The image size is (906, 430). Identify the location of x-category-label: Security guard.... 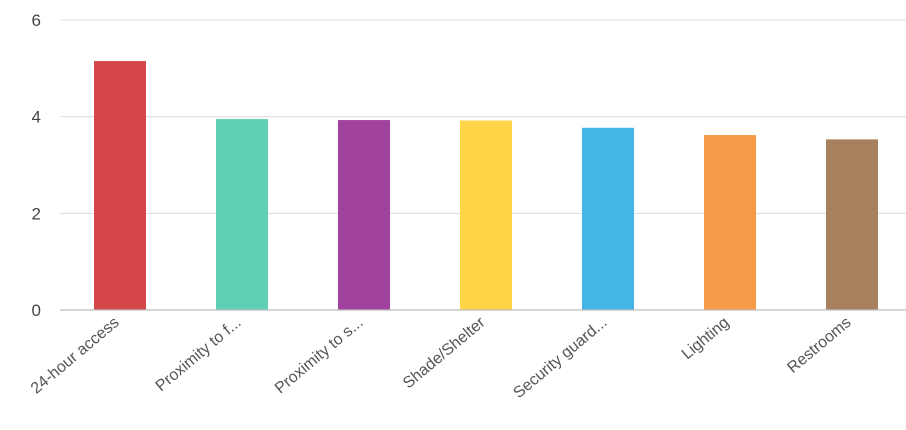
(560, 358).